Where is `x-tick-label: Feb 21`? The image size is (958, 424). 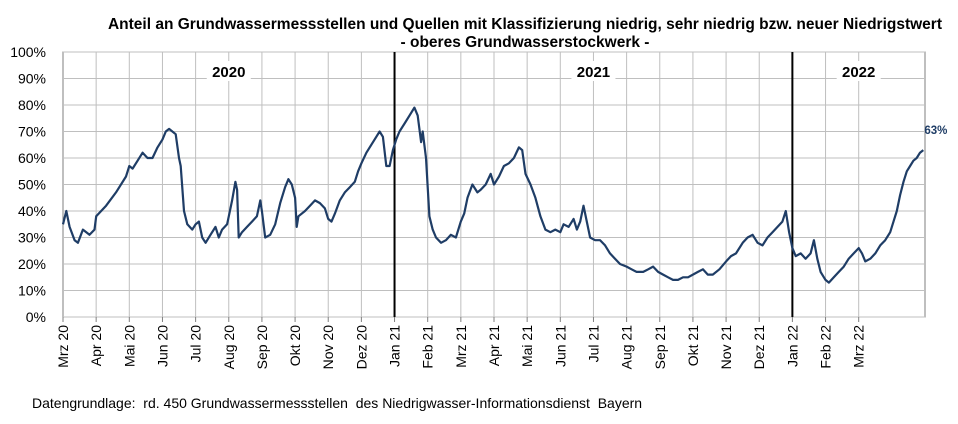 x-tick-label: Feb 21 is located at coordinates (428, 347).